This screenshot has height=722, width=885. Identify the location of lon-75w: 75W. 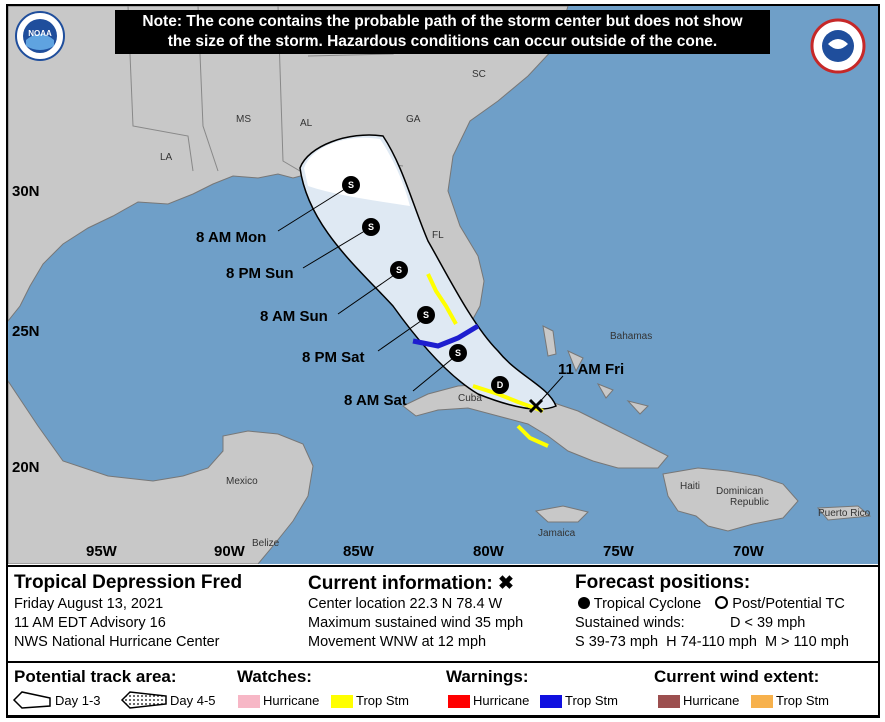
(619, 551).